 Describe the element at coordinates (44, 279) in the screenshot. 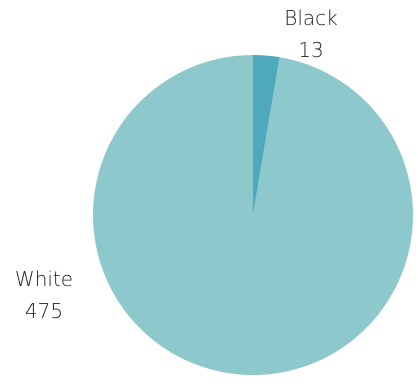

I see `slice-label-white: White` at that location.